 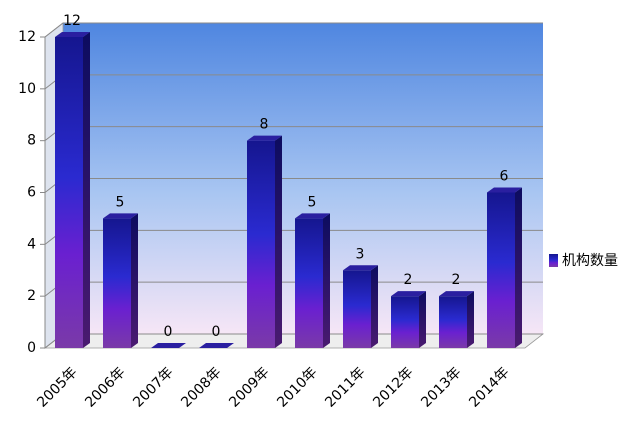 I want to click on x-tick-label: 2008年, so click(x=201, y=387).